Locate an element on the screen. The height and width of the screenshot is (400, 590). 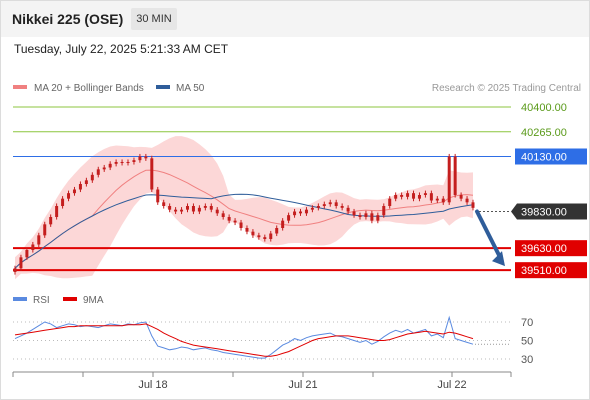
rsi-tick-label: 50 is located at coordinates (527, 342).